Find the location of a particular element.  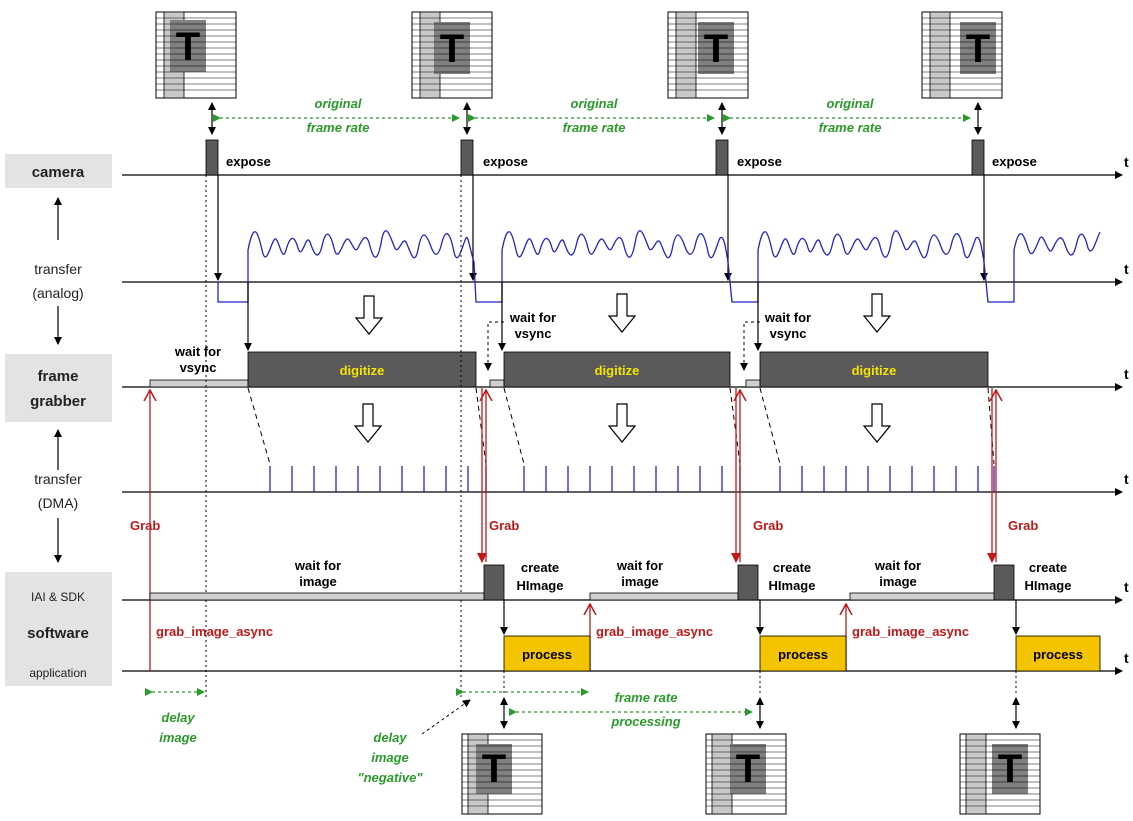

camera-axis-t: t is located at coordinates (1126, 162).